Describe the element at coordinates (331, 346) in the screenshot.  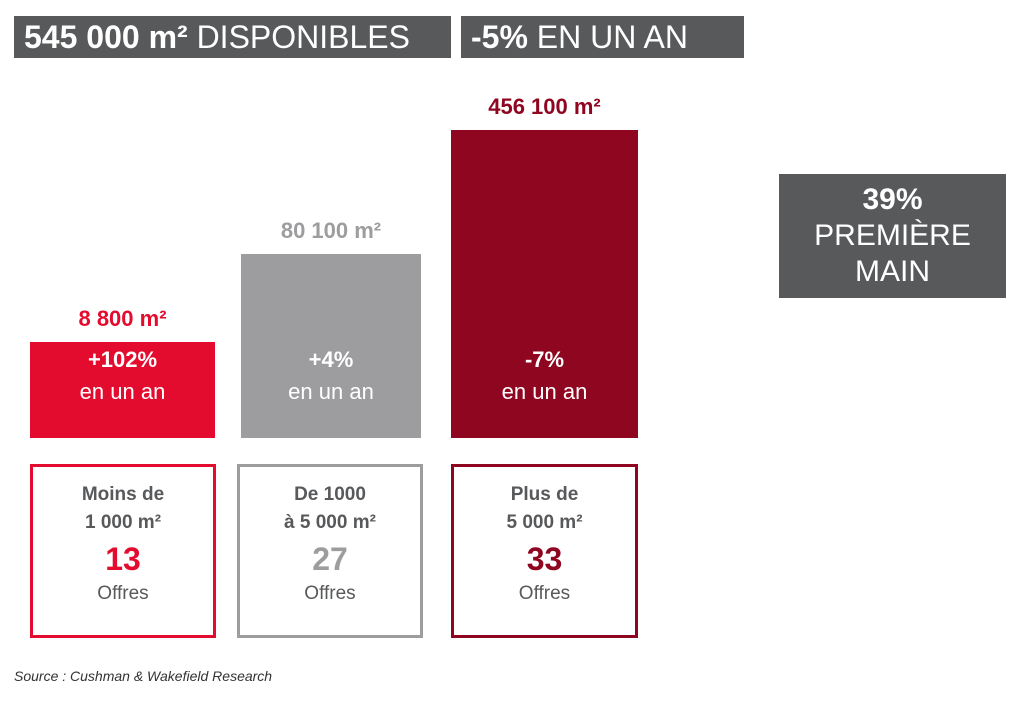
I see `bar-medium: +4% en un an` at that location.